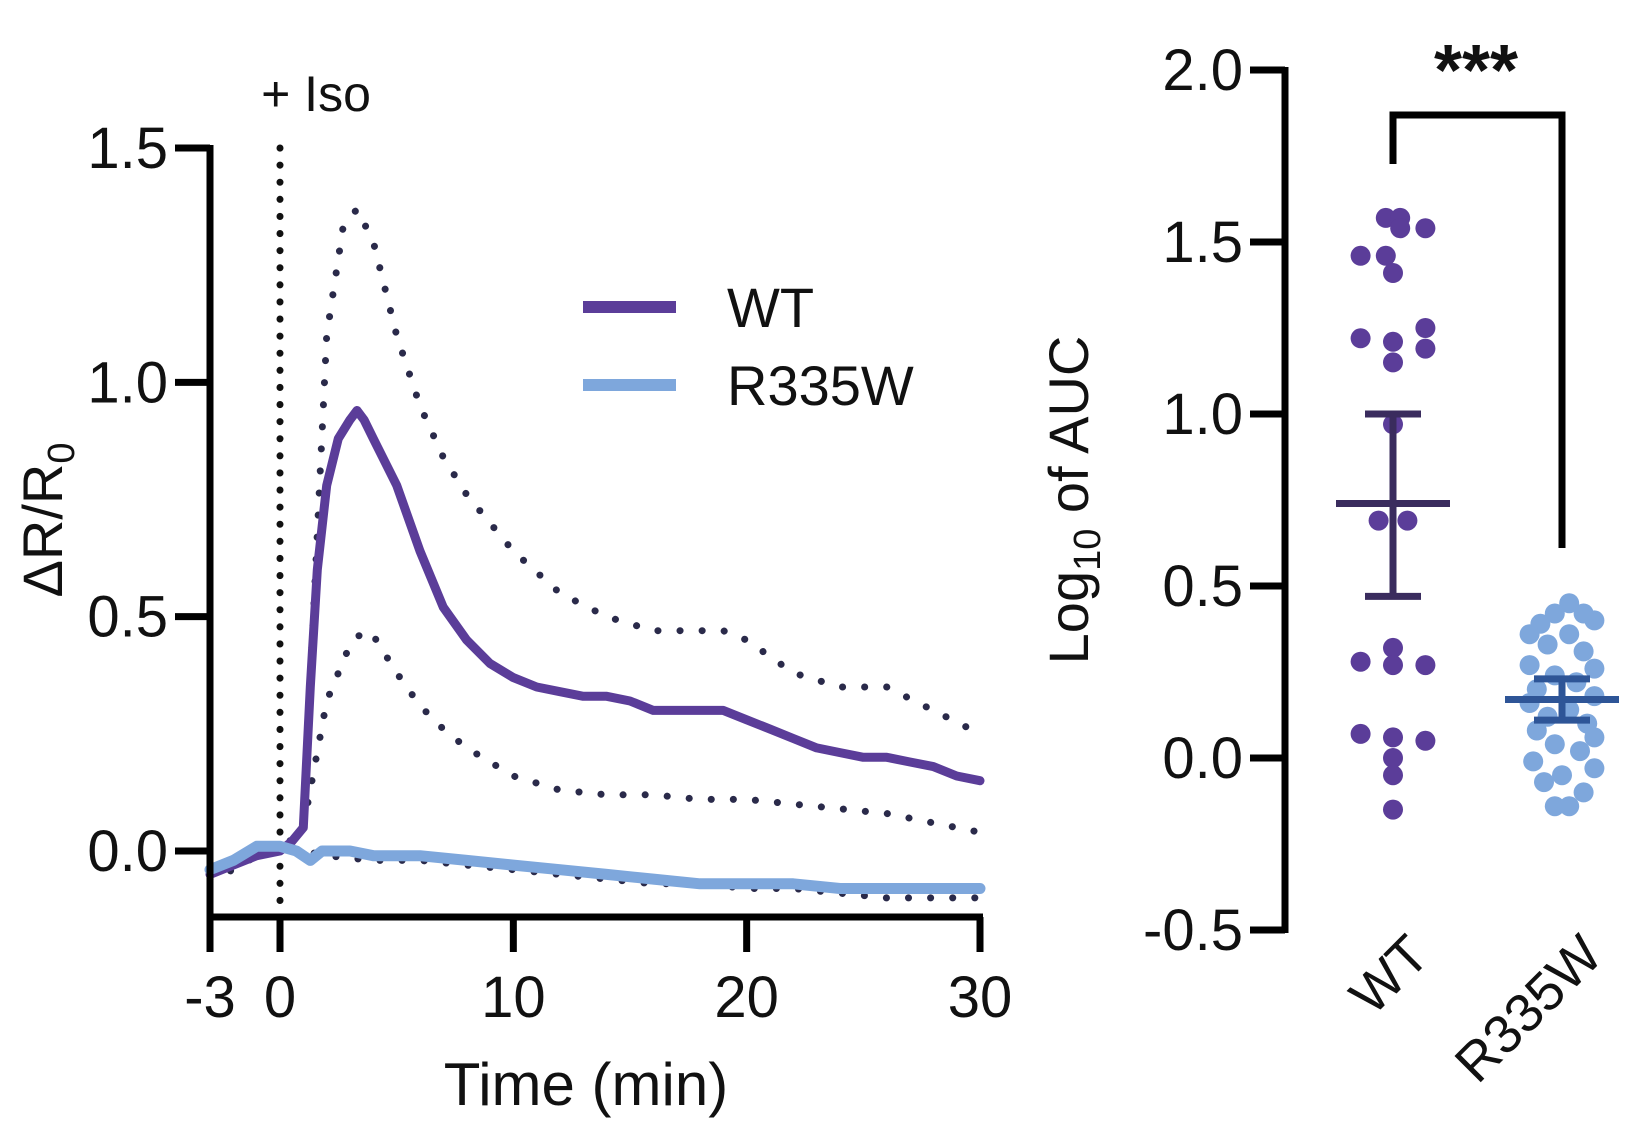 The image size is (1647, 1127). Describe the element at coordinates (1193, 930) in the screenshot. I see `auc-y-tick-label: -0.5` at that location.